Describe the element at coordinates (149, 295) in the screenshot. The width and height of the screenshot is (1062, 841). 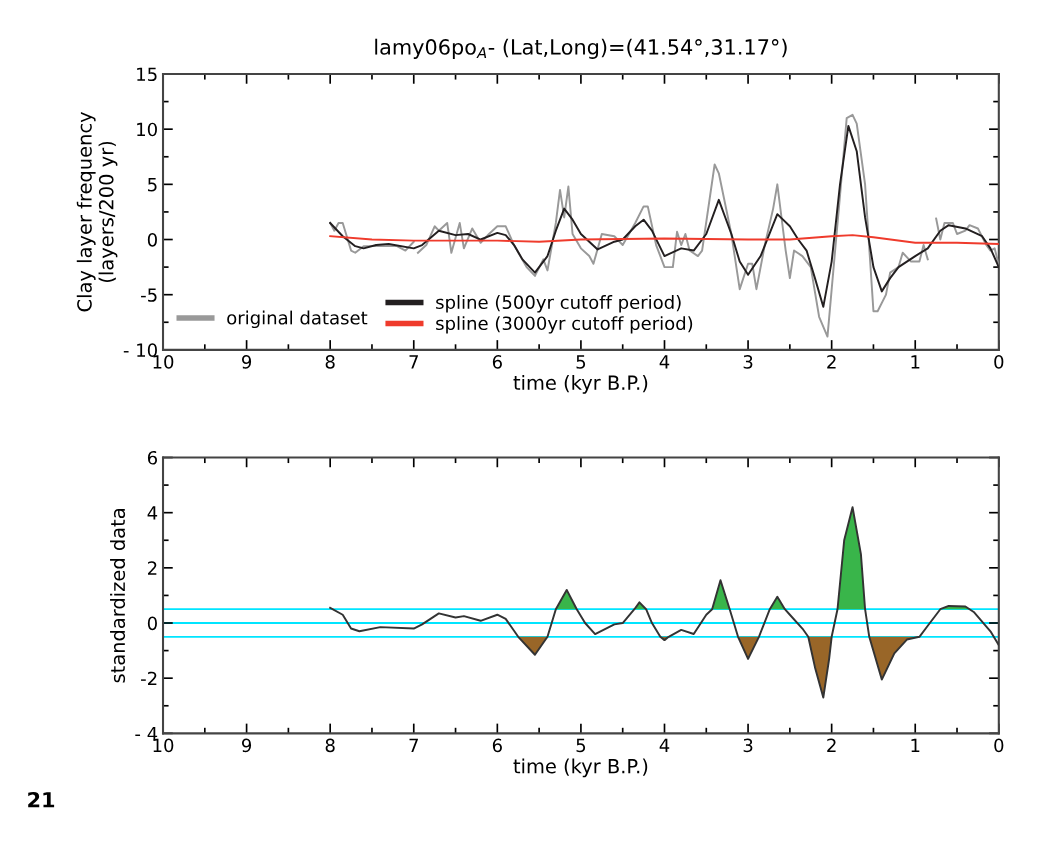
I see `y-tick-label: -5` at that location.